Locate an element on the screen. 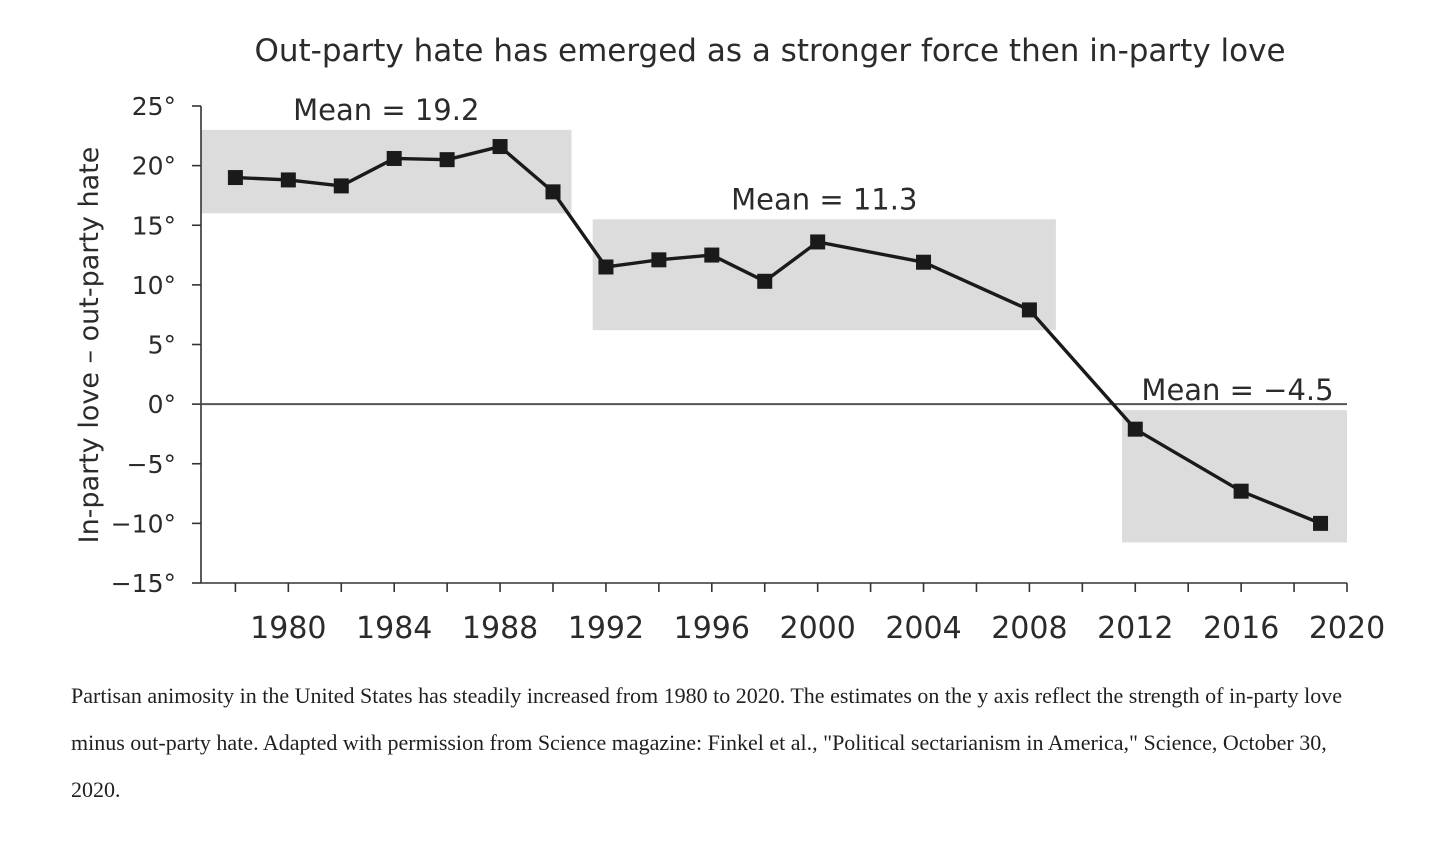 The height and width of the screenshot is (853, 1456). x-tick-label: 2004 is located at coordinates (923, 628).